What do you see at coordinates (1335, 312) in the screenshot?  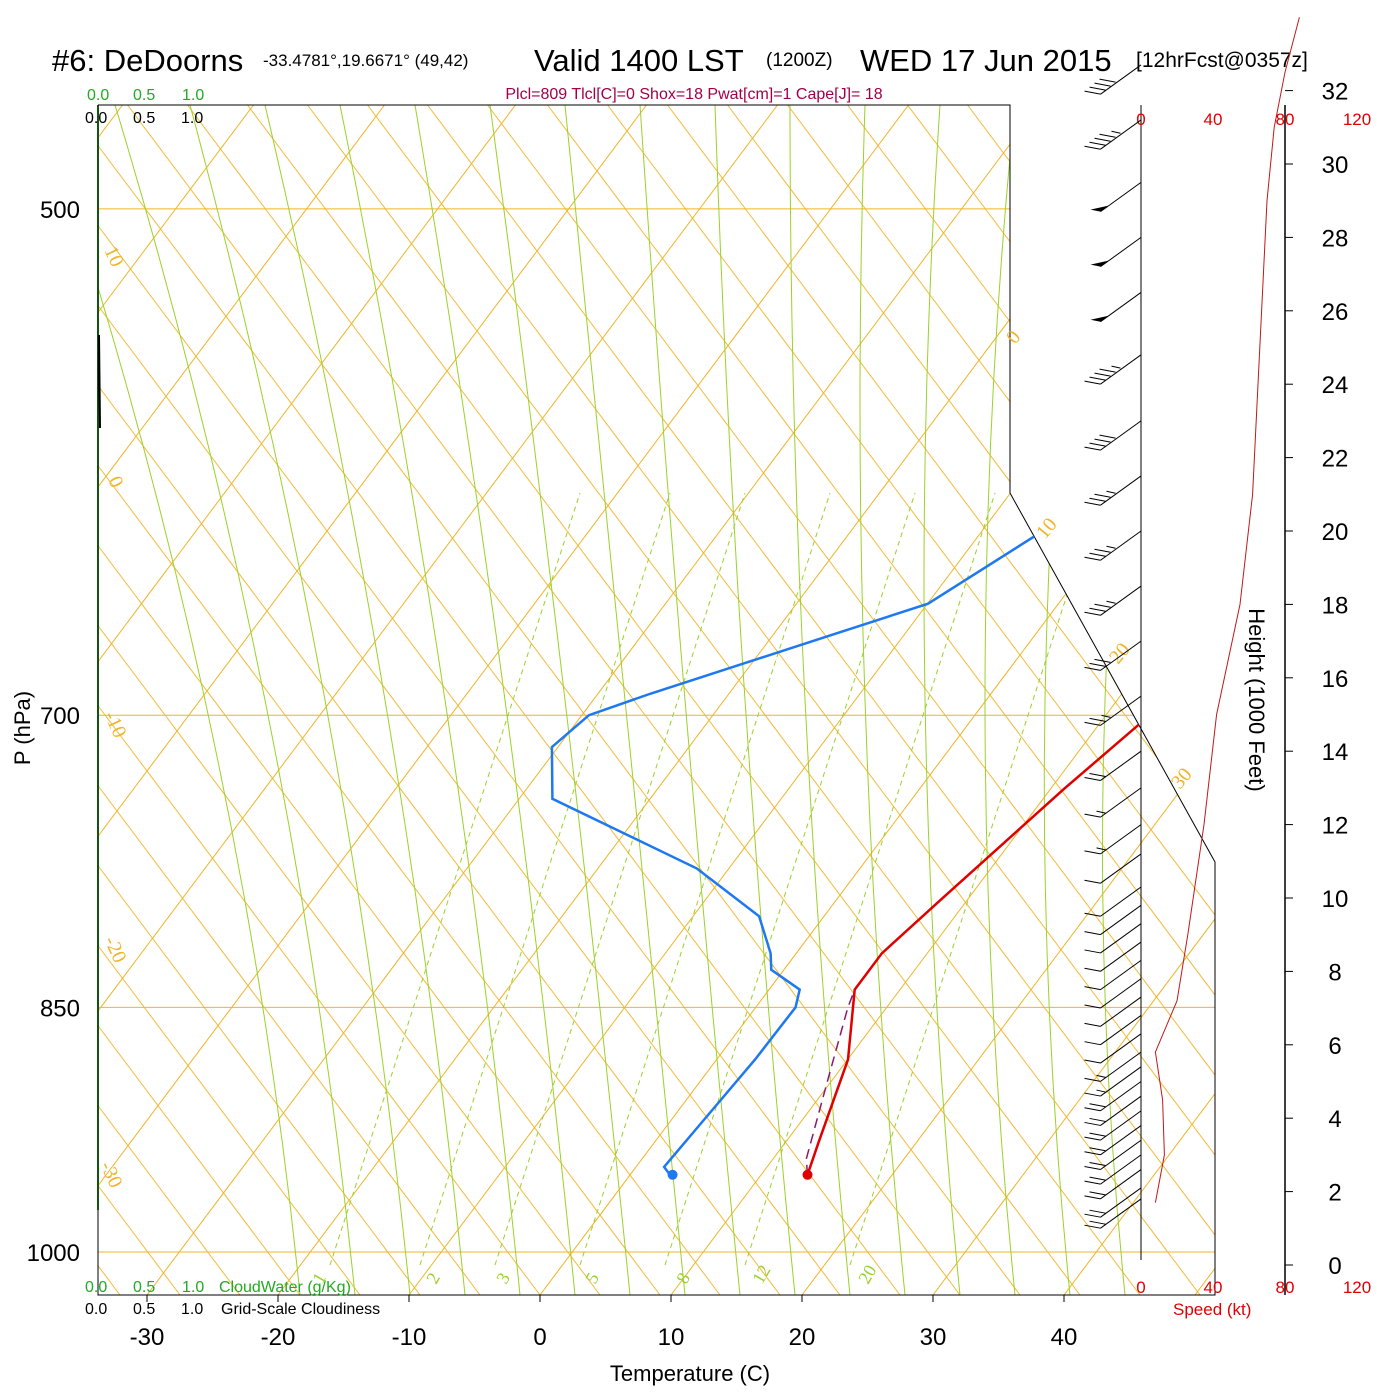 I see `height-tick-label-13: 26` at bounding box center [1335, 312].